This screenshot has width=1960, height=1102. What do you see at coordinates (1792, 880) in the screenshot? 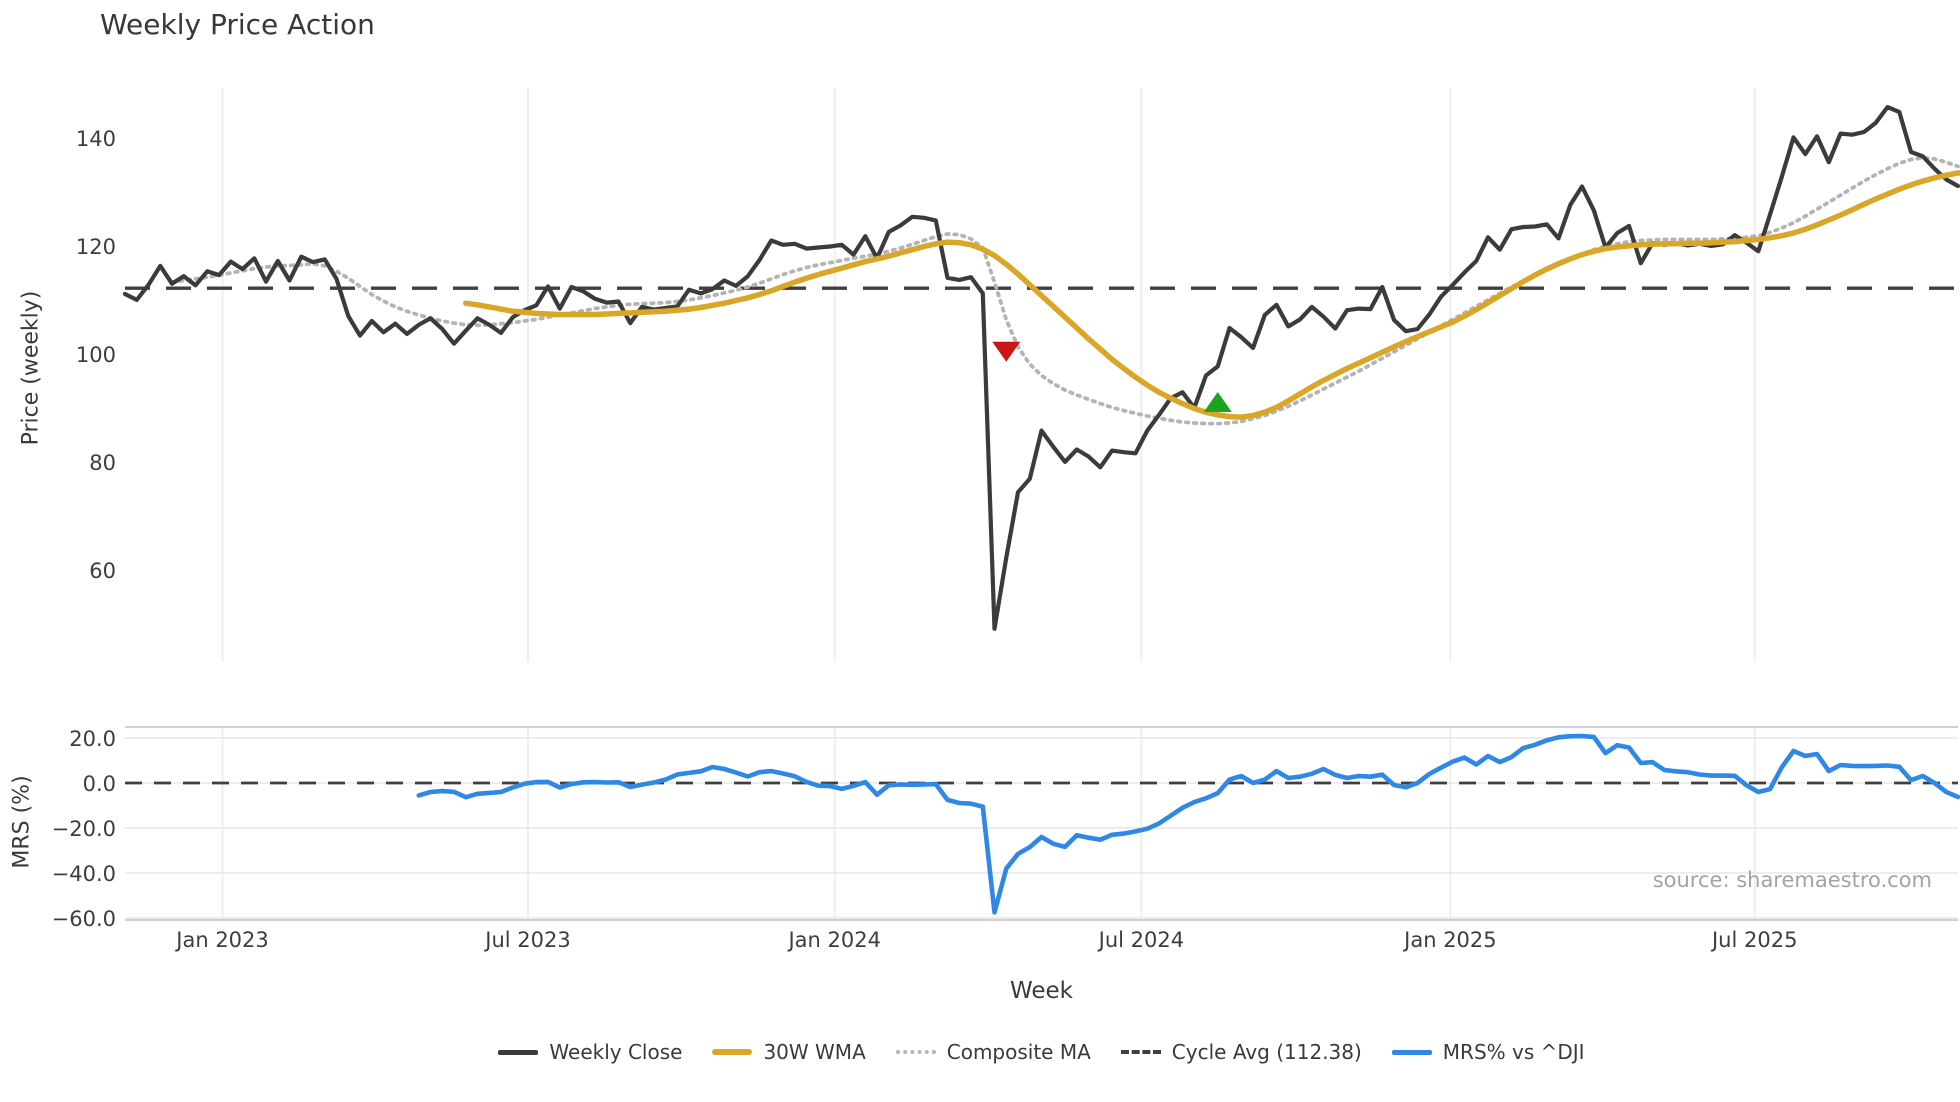
I see `source-watermark: source: sharemaestro.com` at bounding box center [1792, 880].